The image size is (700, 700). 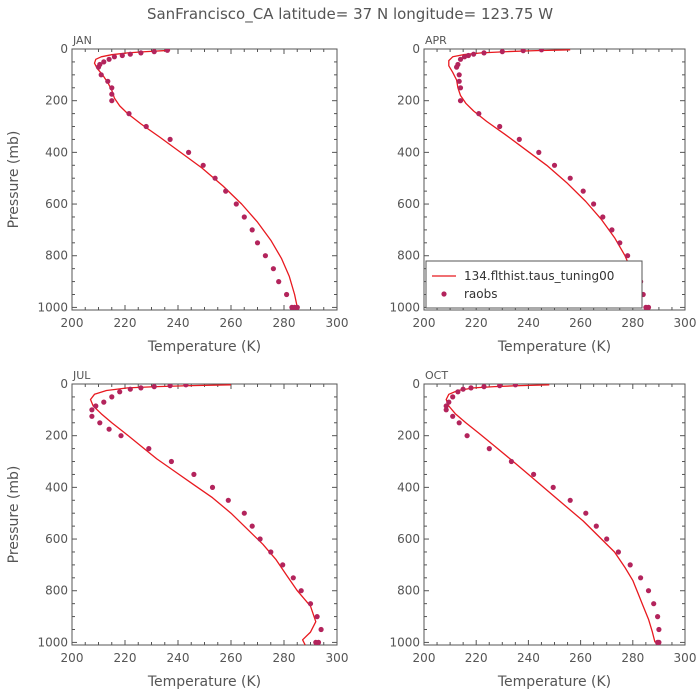 What do you see at coordinates (444, 294) in the screenshot?
I see `legend-point-swatch` at bounding box center [444, 294].